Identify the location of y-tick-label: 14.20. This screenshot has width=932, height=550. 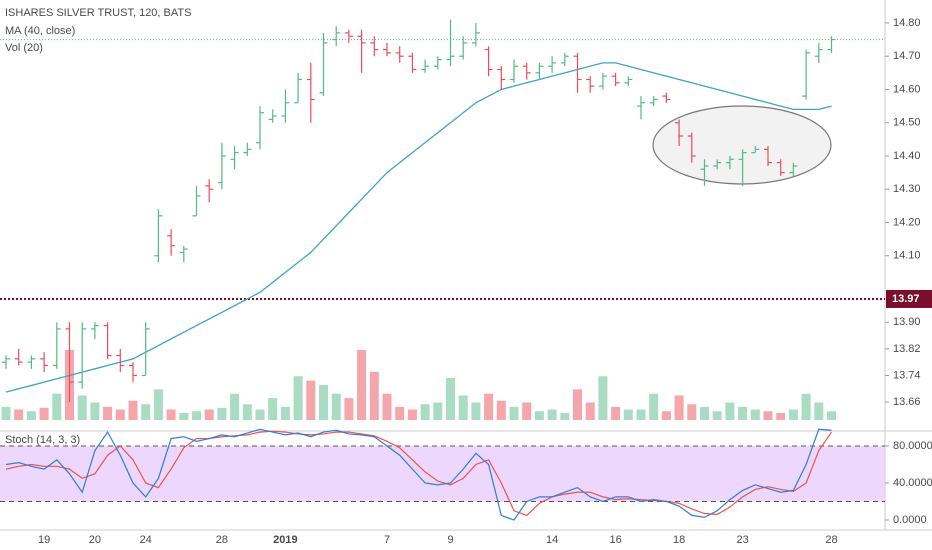
(907, 222).